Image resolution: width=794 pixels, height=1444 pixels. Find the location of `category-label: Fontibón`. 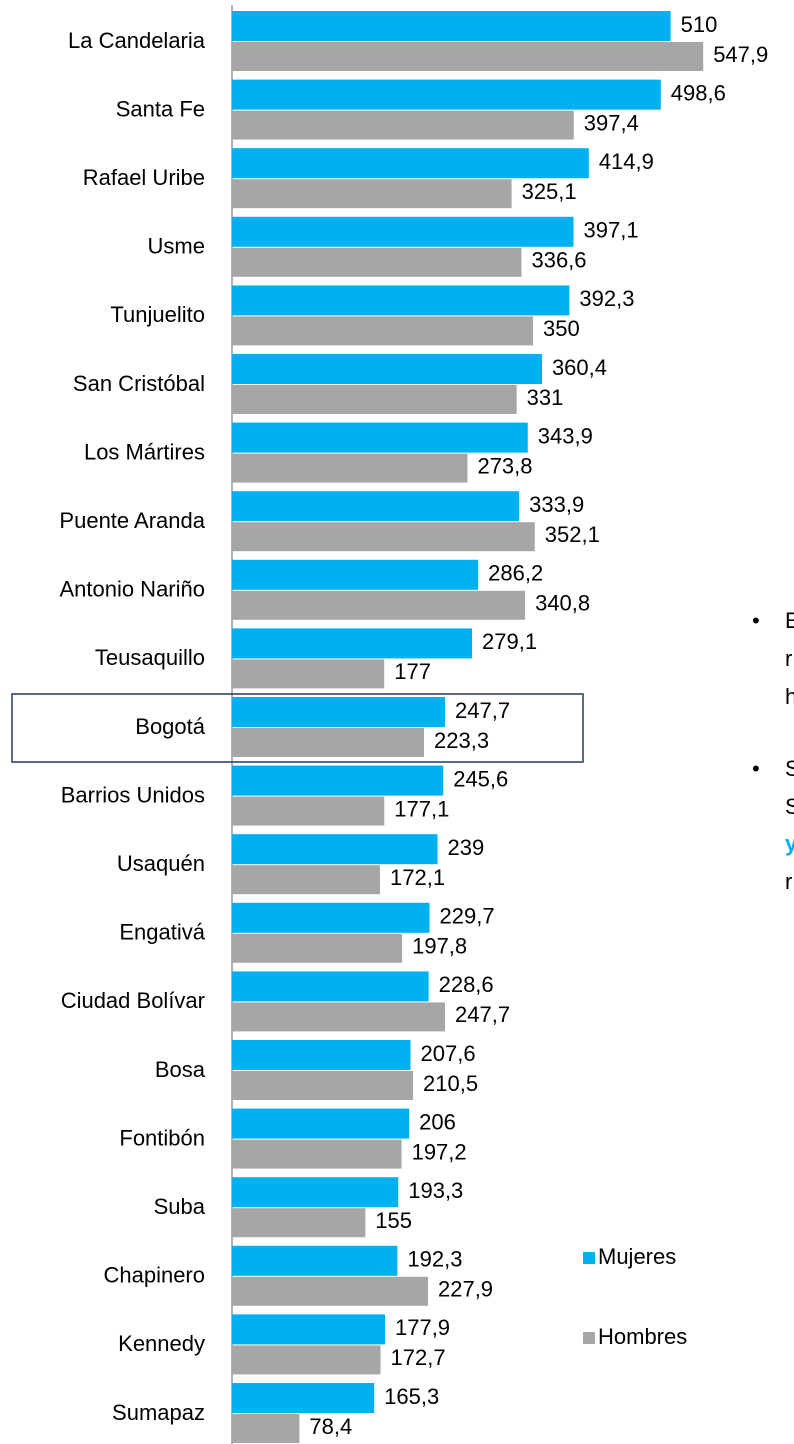

category-label: Fontibón is located at coordinates (162, 1137).